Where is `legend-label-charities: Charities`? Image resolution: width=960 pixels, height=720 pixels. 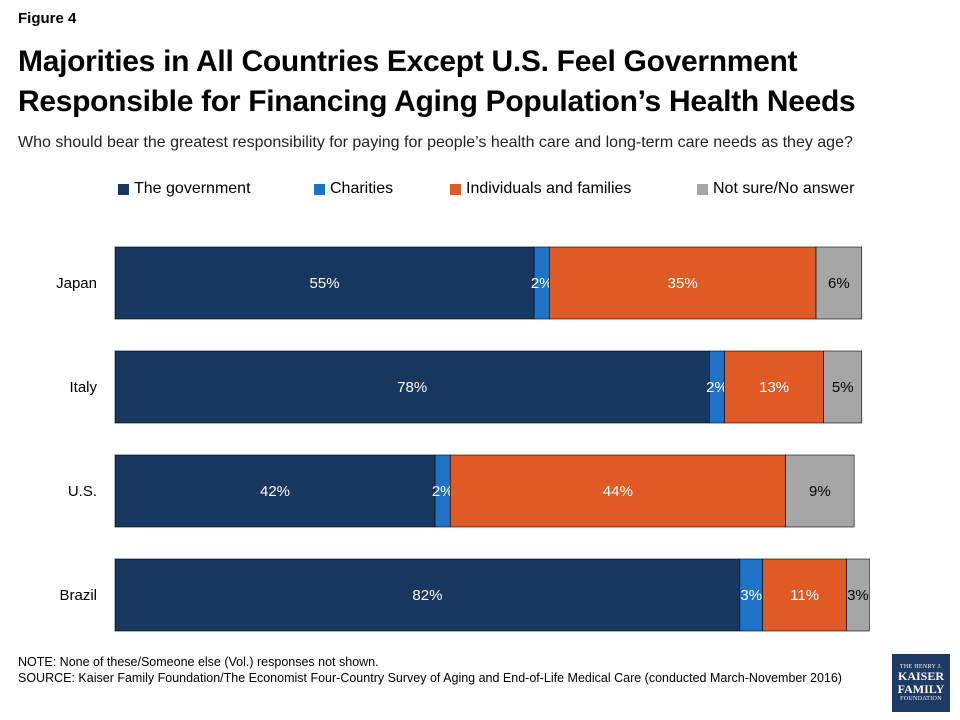
legend-label-charities: Charities is located at coordinates (362, 188).